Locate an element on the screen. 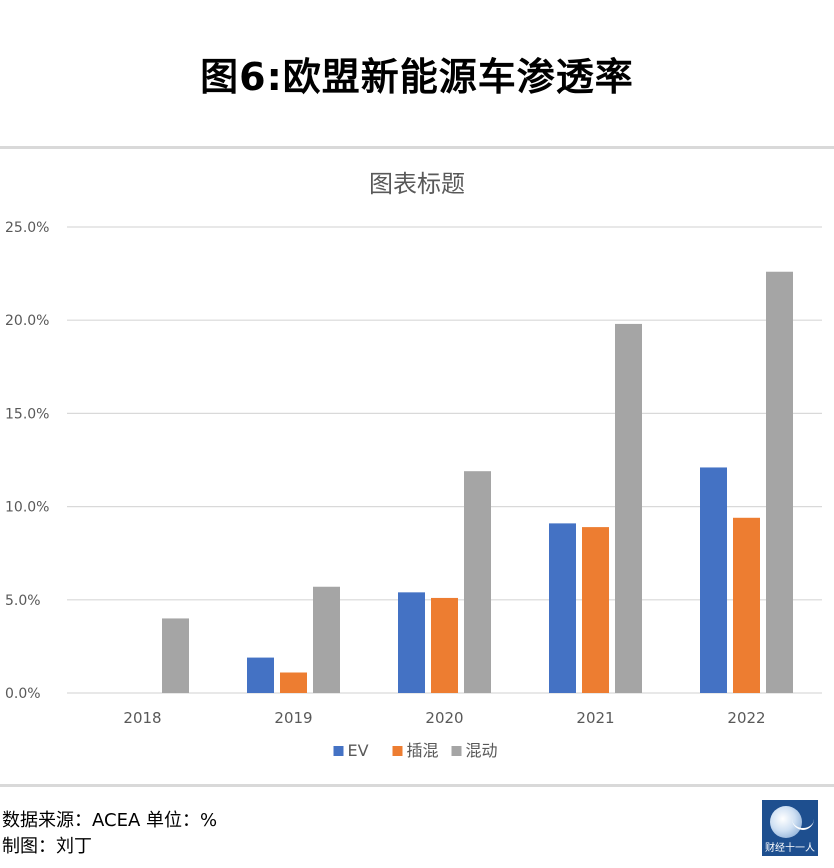 The height and width of the screenshot is (868, 834). legend-label: EV is located at coordinates (358, 750).